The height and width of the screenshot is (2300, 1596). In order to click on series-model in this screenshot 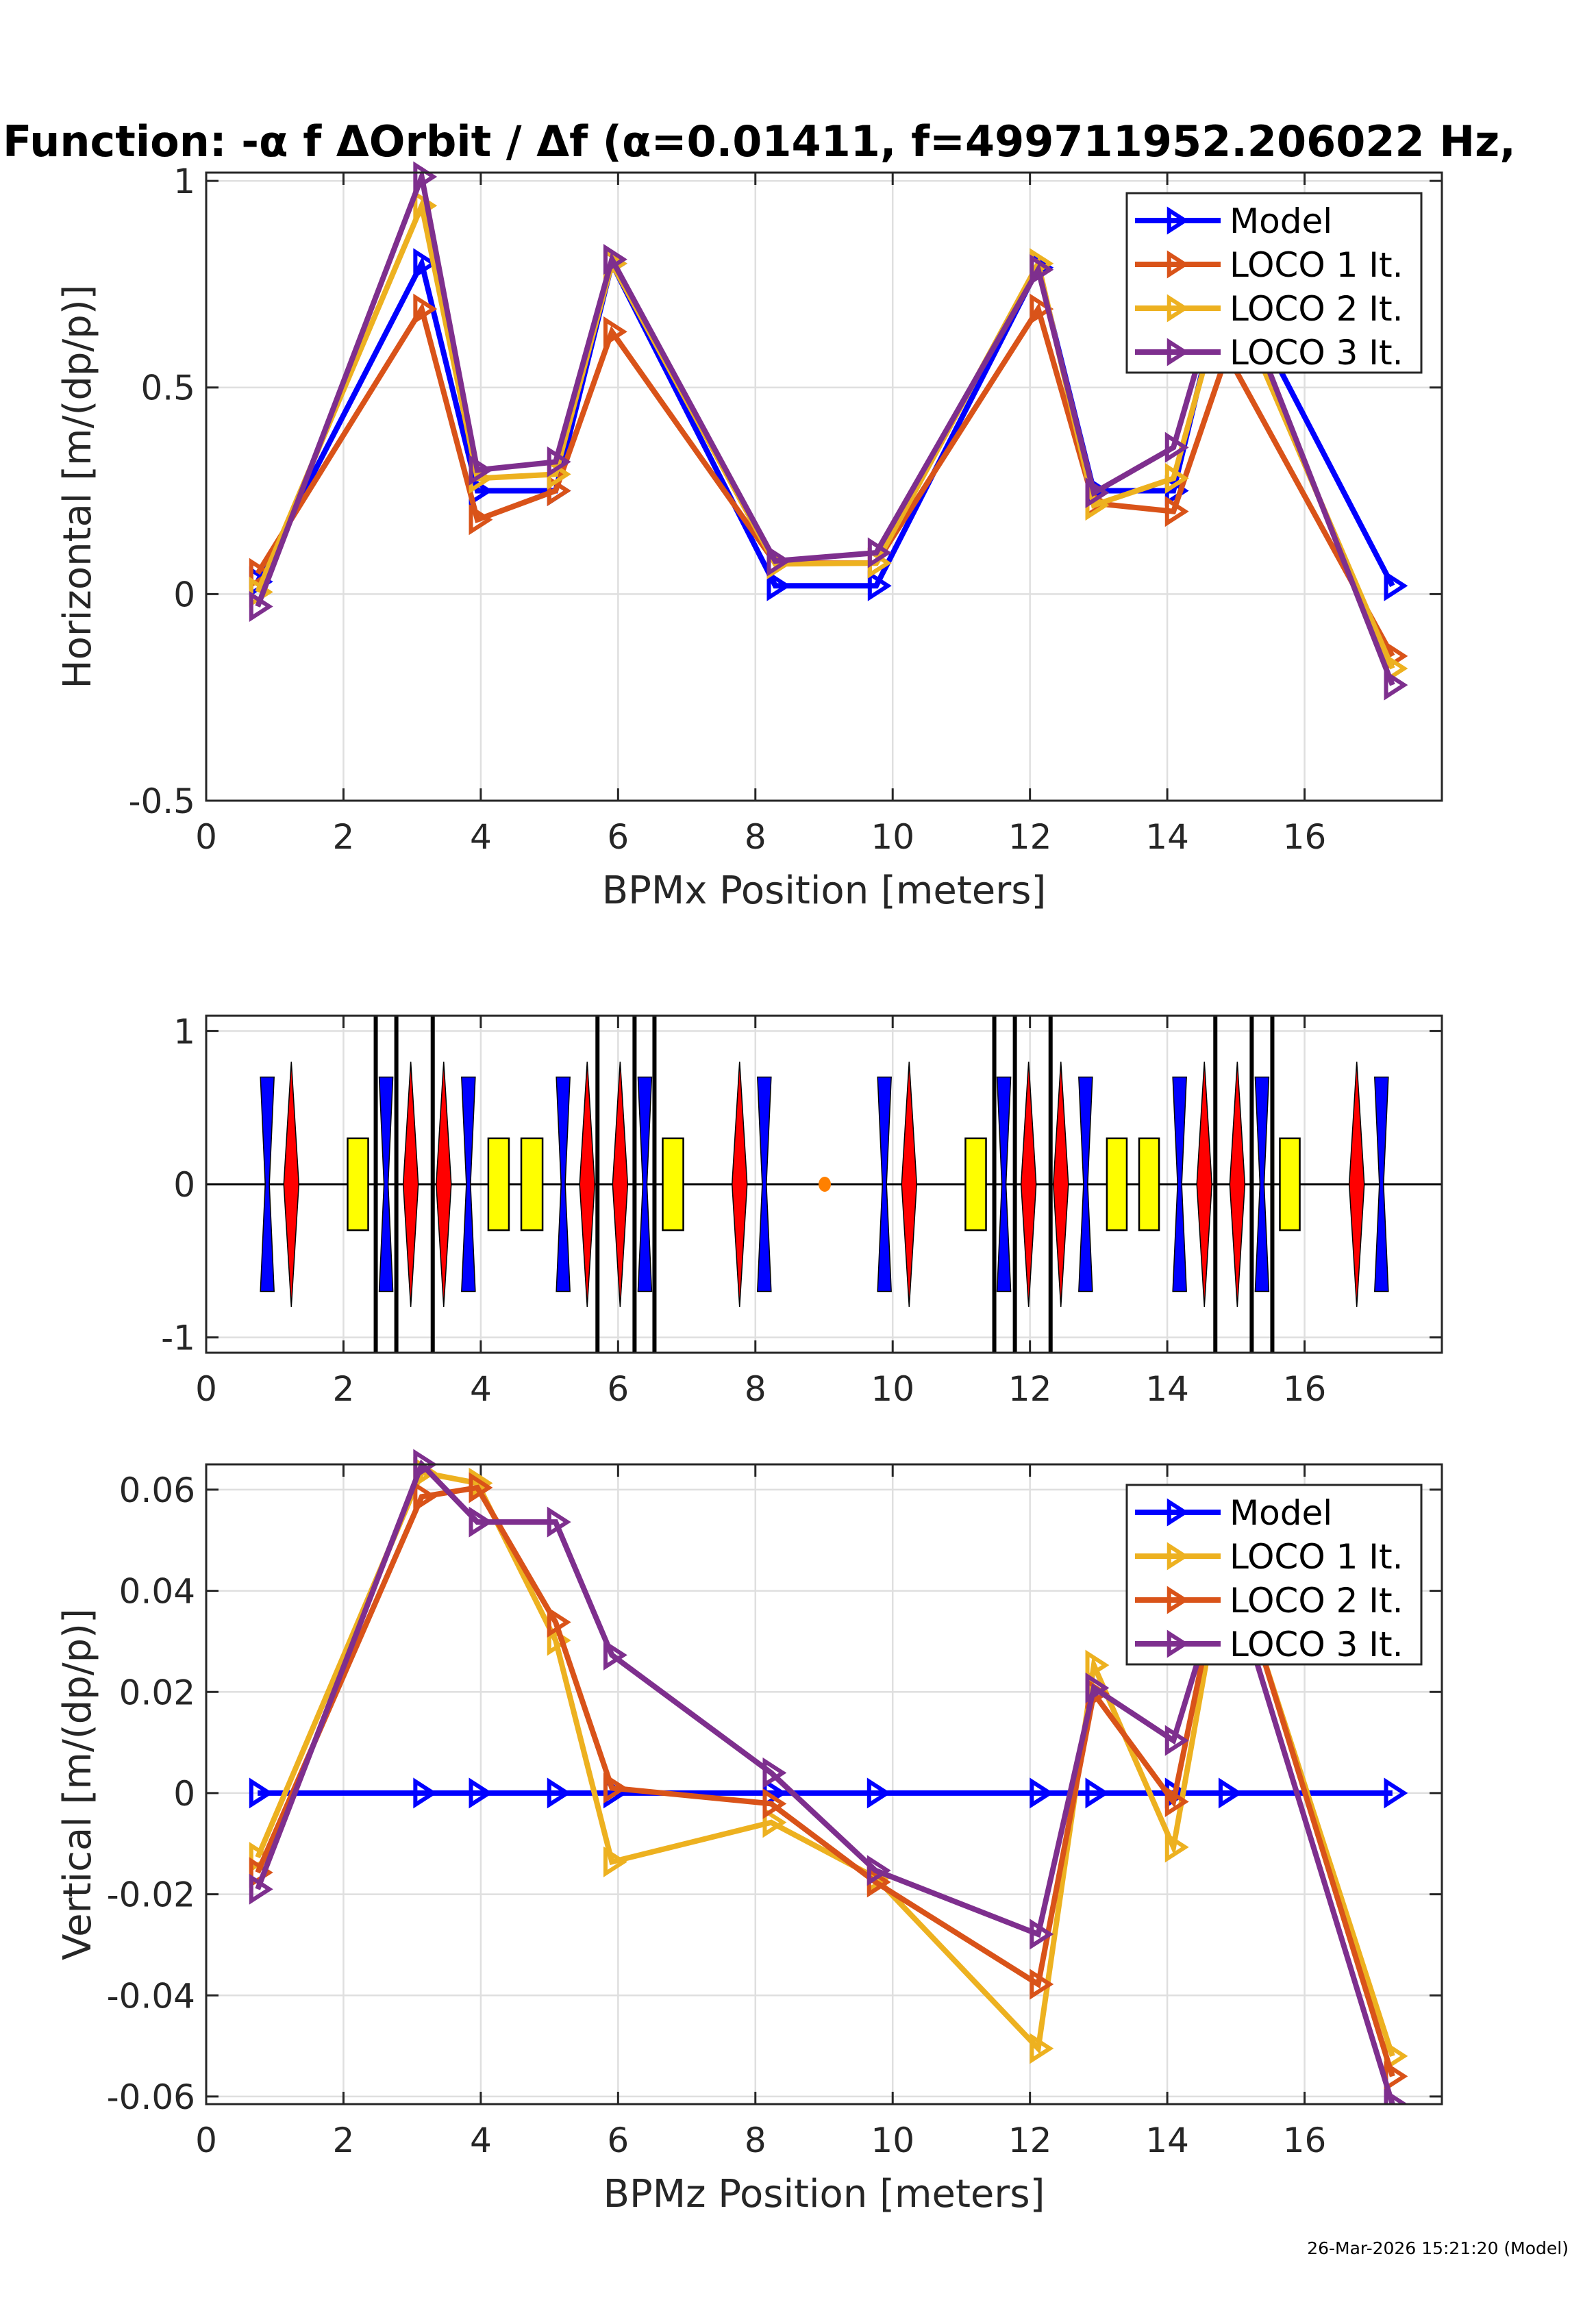, I will do `click(828, 1793)`.